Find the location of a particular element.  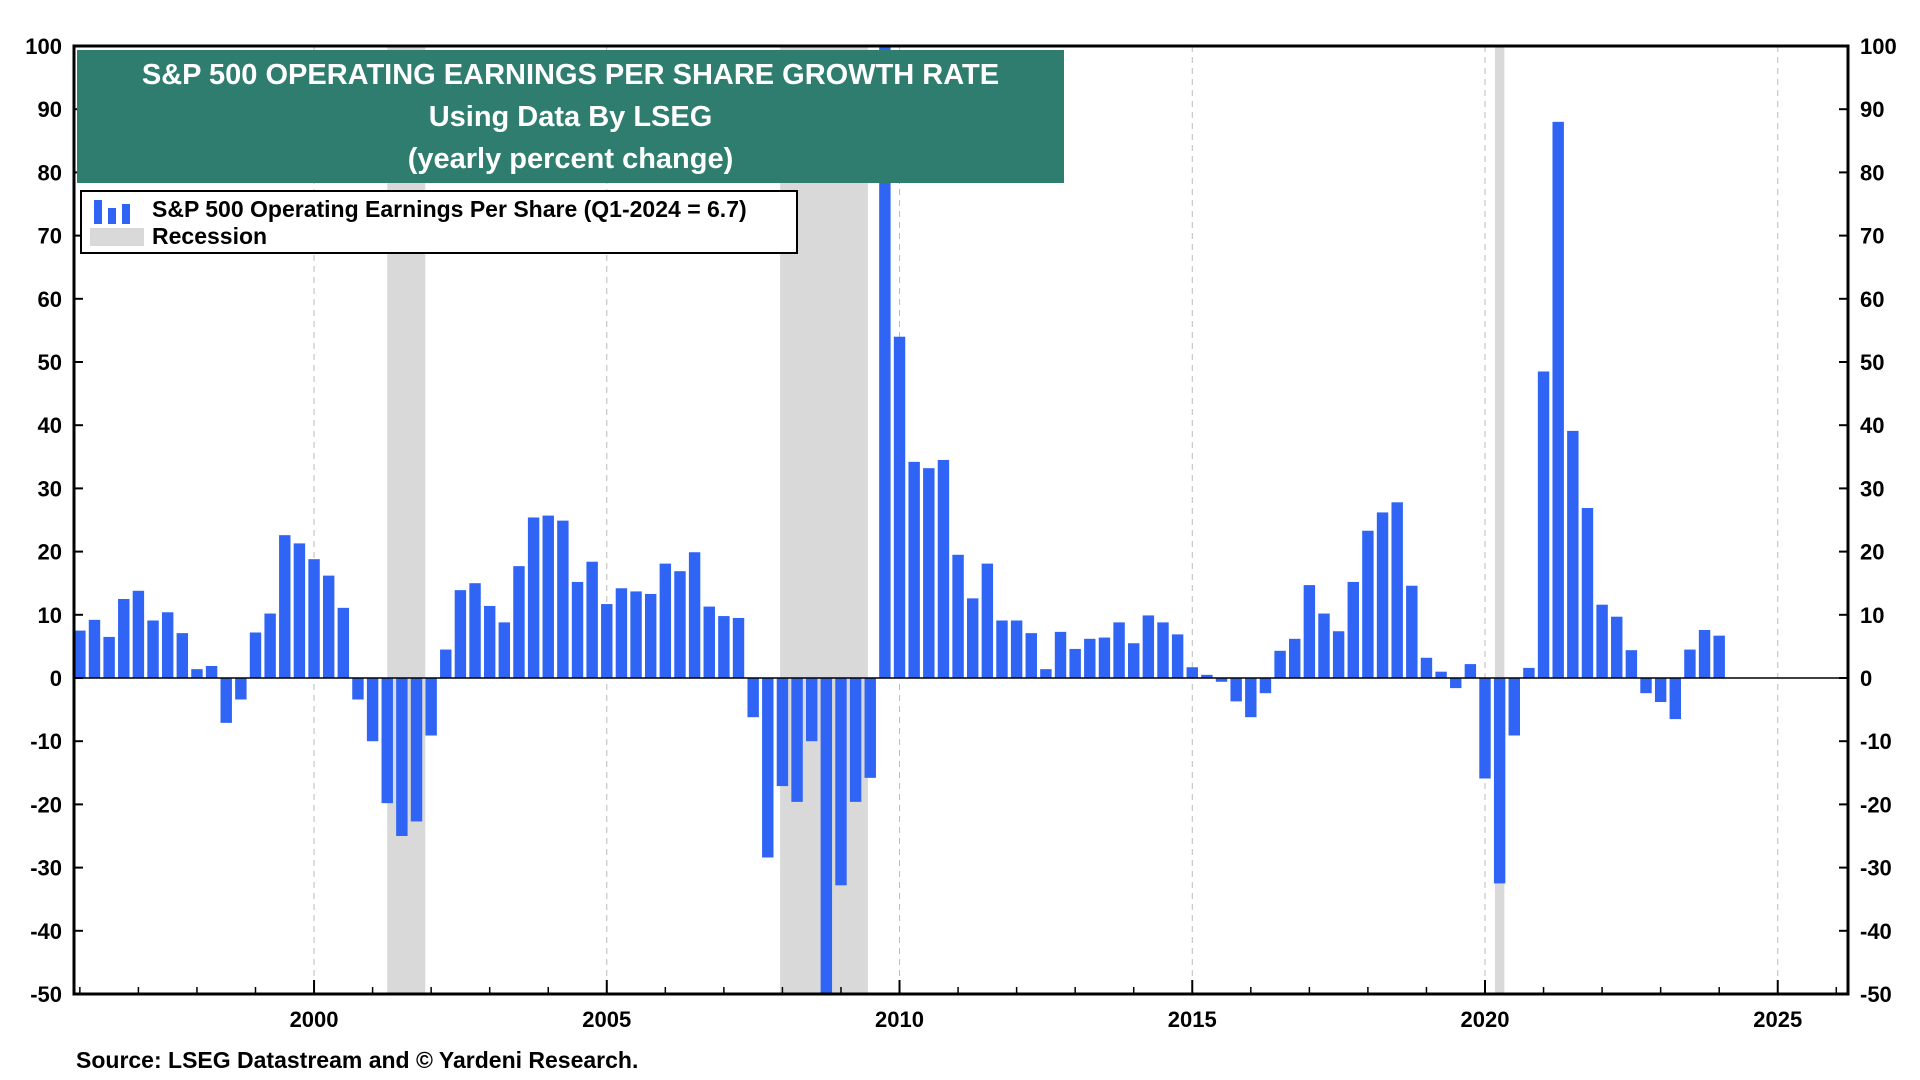

y-tick-label: 20 is located at coordinates (1872, 552).